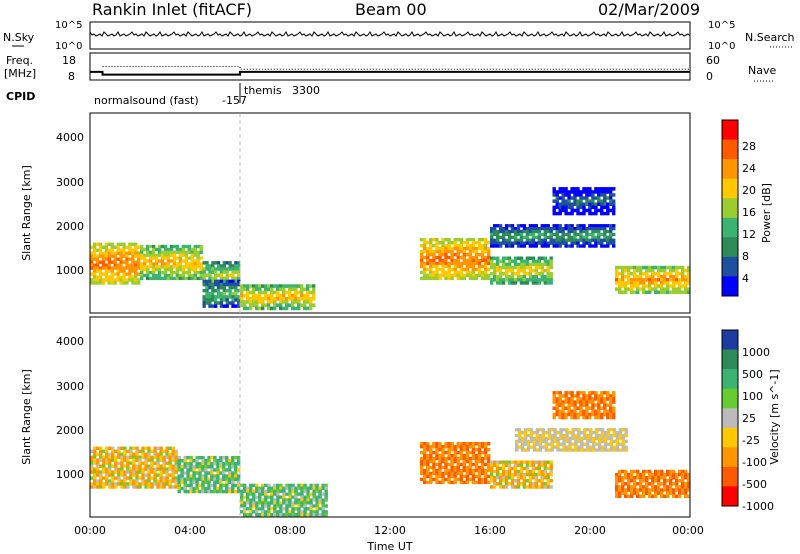  I want to click on cpid-program-1-id: -157, so click(234, 100).